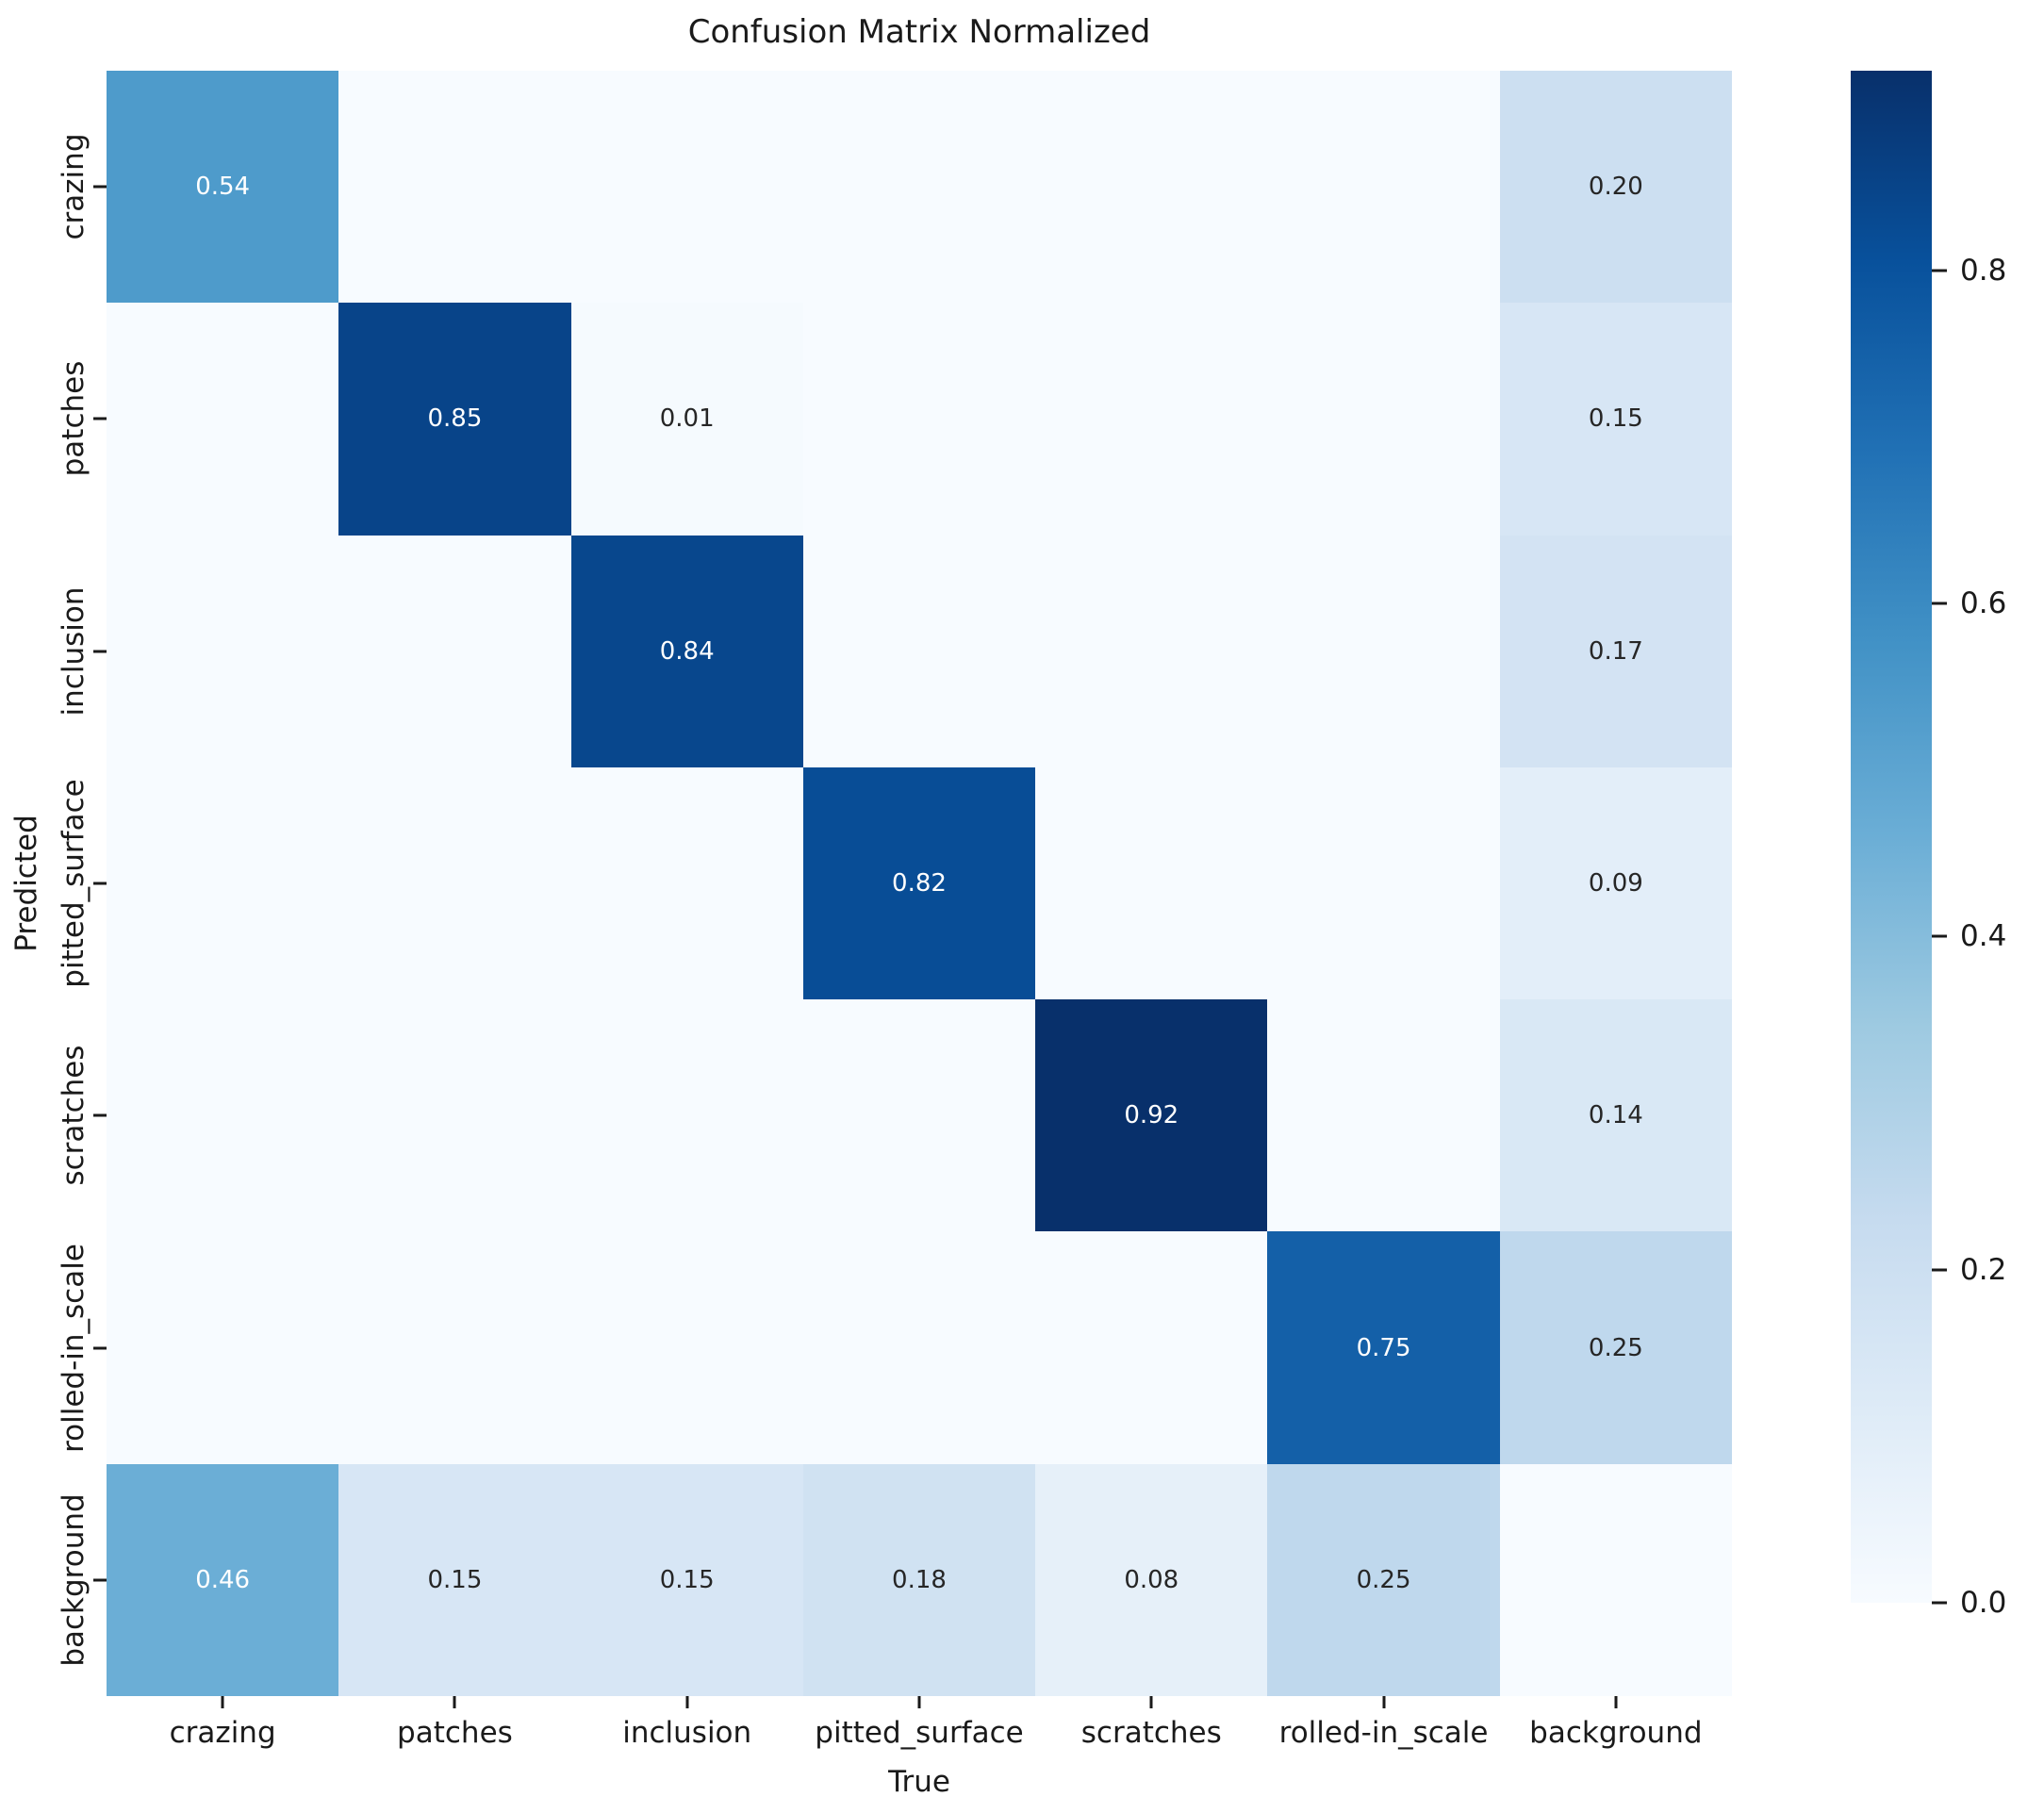 This screenshot has width=2044, height=1813. What do you see at coordinates (686, 651) in the screenshot?
I see `heatmap-cell: 0.84` at bounding box center [686, 651].